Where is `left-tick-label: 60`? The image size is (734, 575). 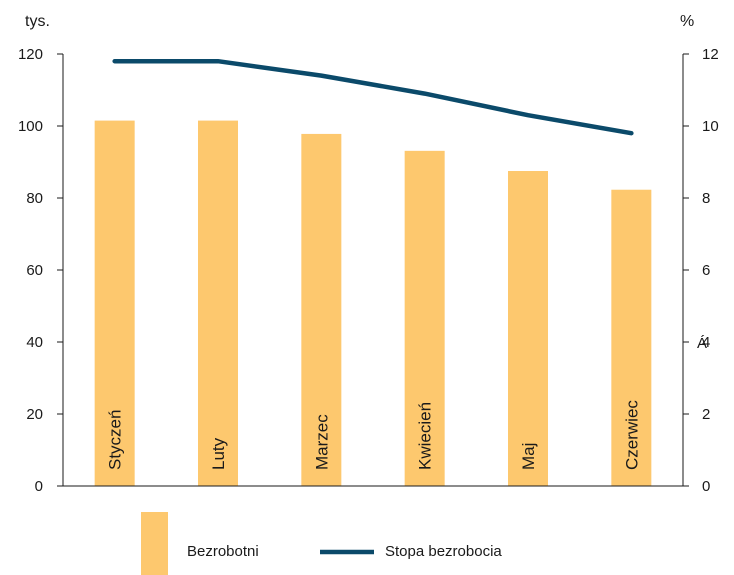 left-tick-label: 60 is located at coordinates (34, 270).